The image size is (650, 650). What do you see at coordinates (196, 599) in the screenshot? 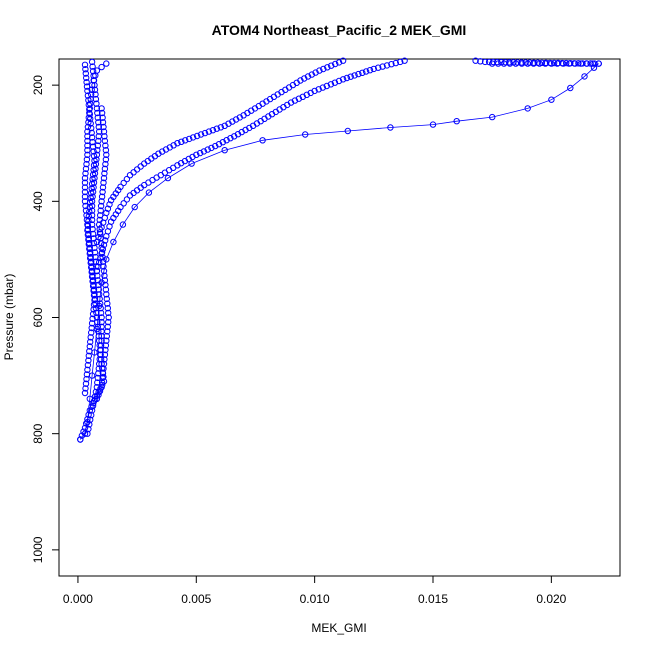
I see `x-tick-label: 0.005` at bounding box center [196, 599].